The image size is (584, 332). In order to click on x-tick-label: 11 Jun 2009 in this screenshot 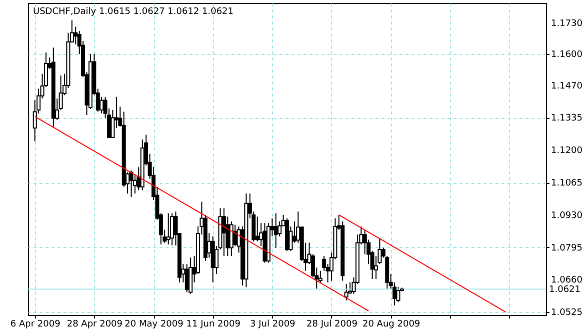, I will do `click(213, 325)`.